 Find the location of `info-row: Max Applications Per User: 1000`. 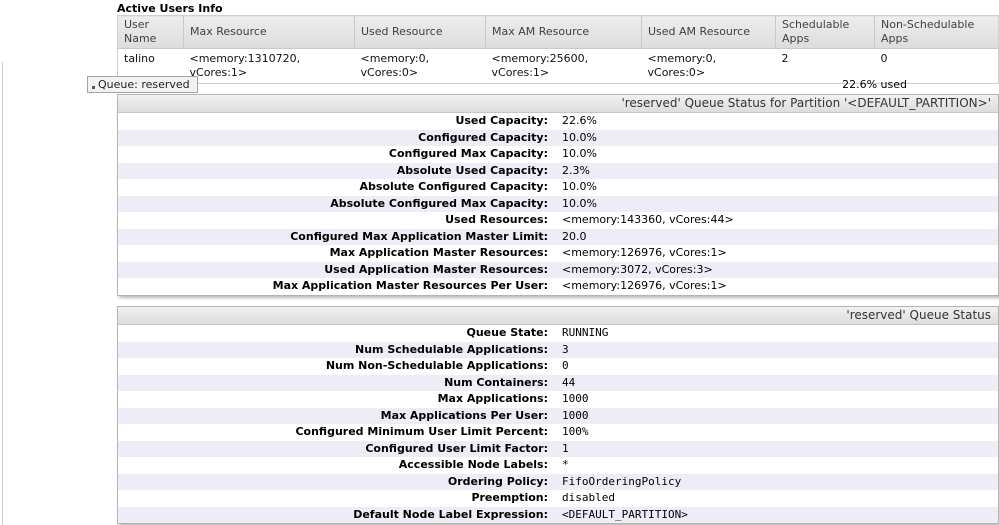

info-row: Max Applications Per User: 1000 is located at coordinates (558, 415).